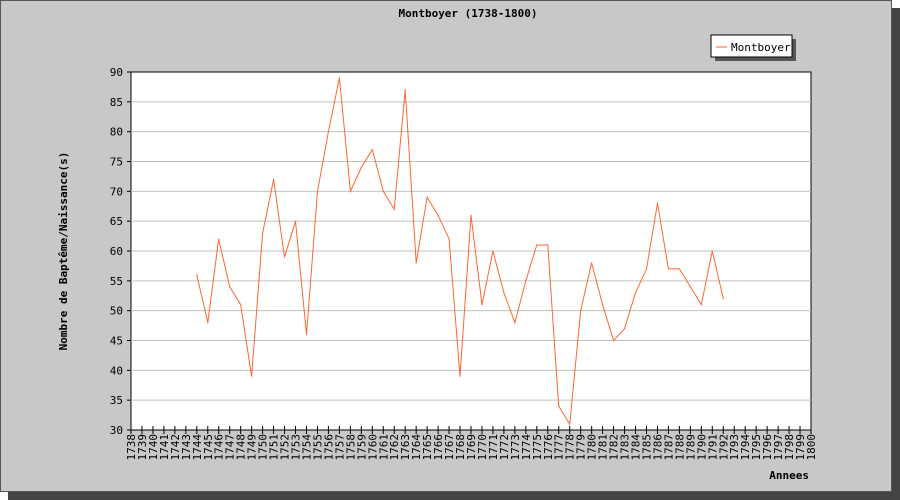 The width and height of the screenshot is (900, 500). What do you see at coordinates (241, 447) in the screenshot?
I see `x-tick-label: 1748` at bounding box center [241, 447].